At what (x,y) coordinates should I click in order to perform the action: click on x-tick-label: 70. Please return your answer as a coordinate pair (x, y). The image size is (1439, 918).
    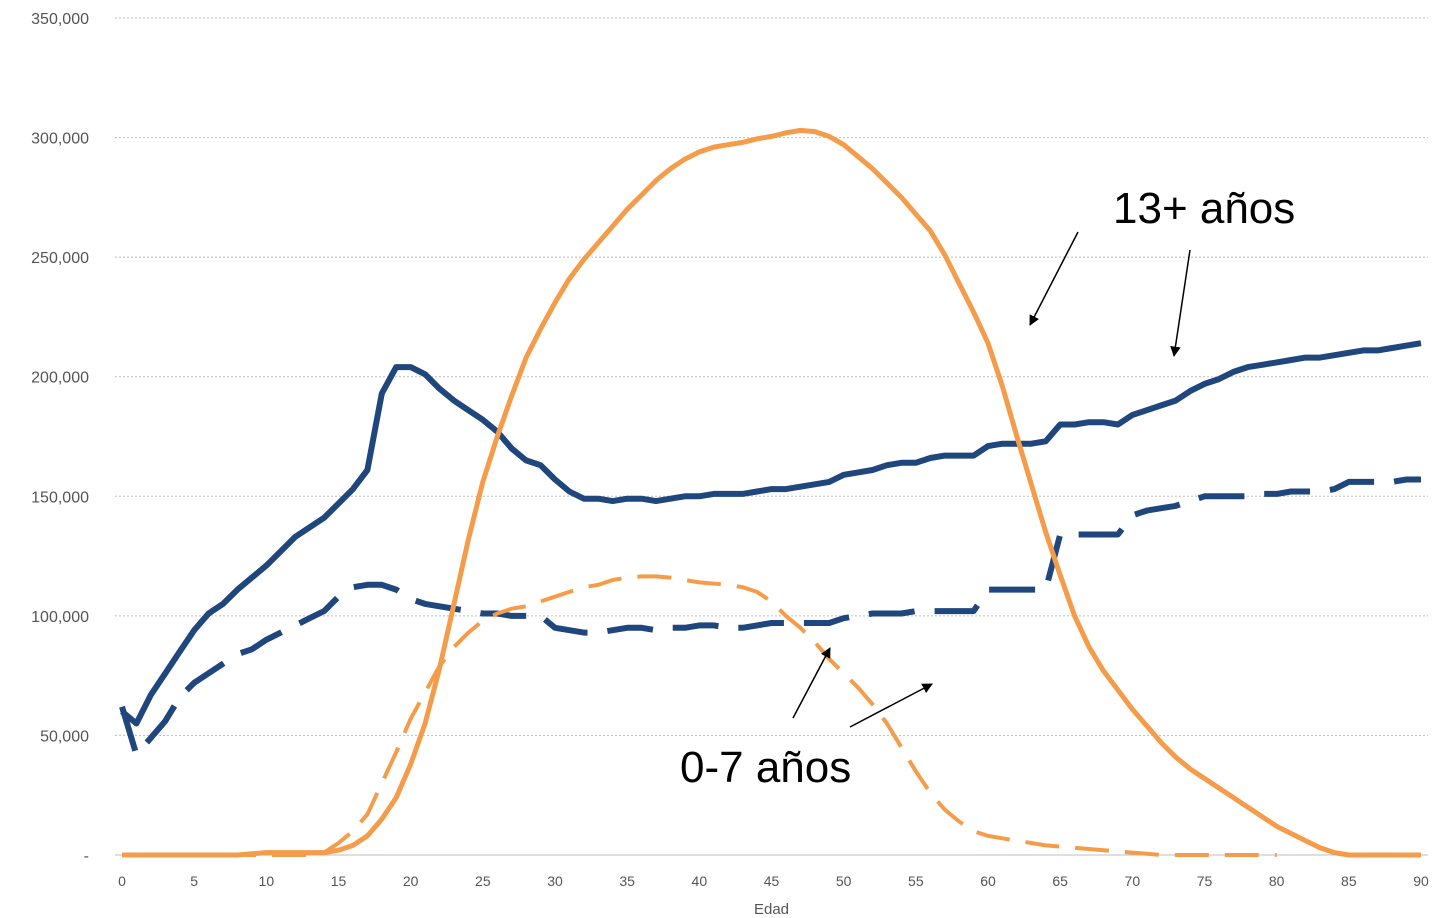
    Looking at the image, I should click on (1133, 881).